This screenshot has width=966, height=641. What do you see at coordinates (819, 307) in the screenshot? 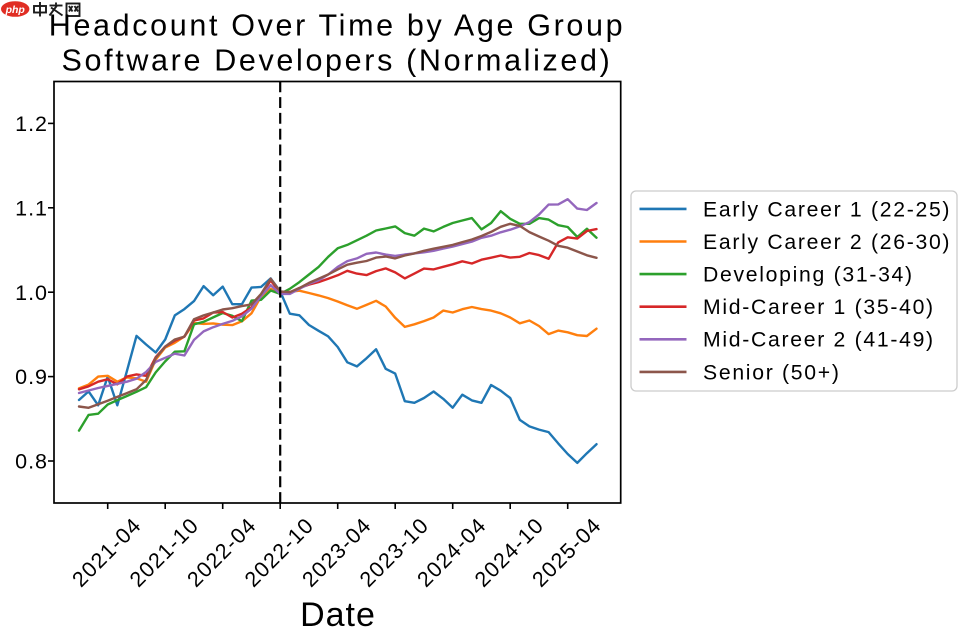
I see `svg-text: Mid-Career 1 (35-40)` at bounding box center [819, 307].